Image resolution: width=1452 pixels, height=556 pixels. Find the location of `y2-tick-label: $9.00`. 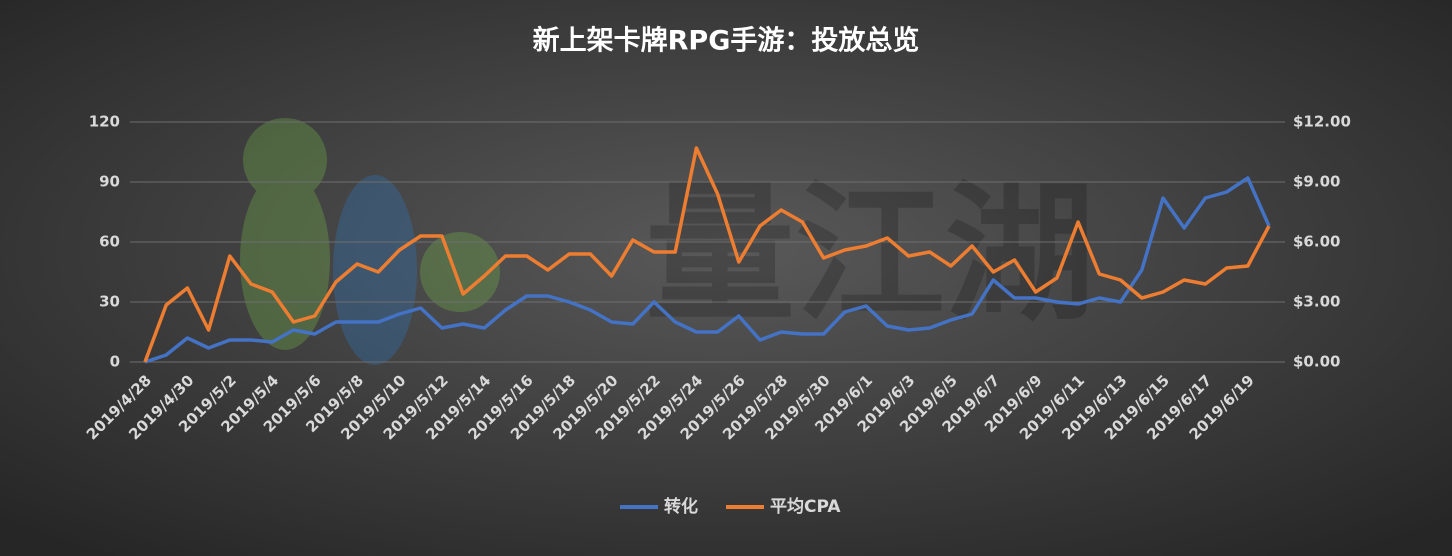

y2-tick-label: $9.00 is located at coordinates (1316, 182).